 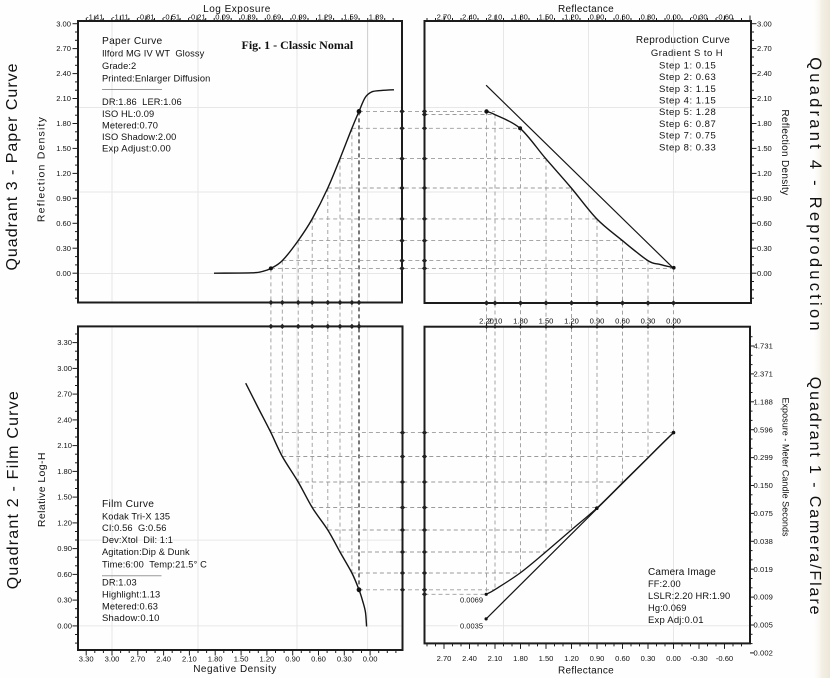 What do you see at coordinates (667, 608) in the screenshot?
I see `svg-text: Hg:0.069` at bounding box center [667, 608].